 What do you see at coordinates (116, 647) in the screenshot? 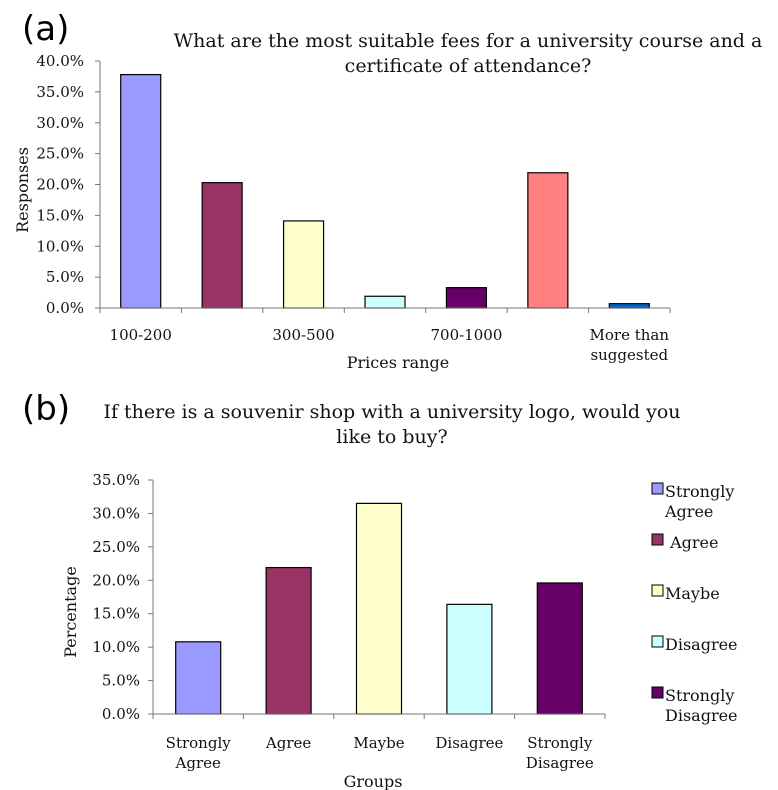
I see `chart-b-y-tick-label: 10.0%` at bounding box center [116, 647].